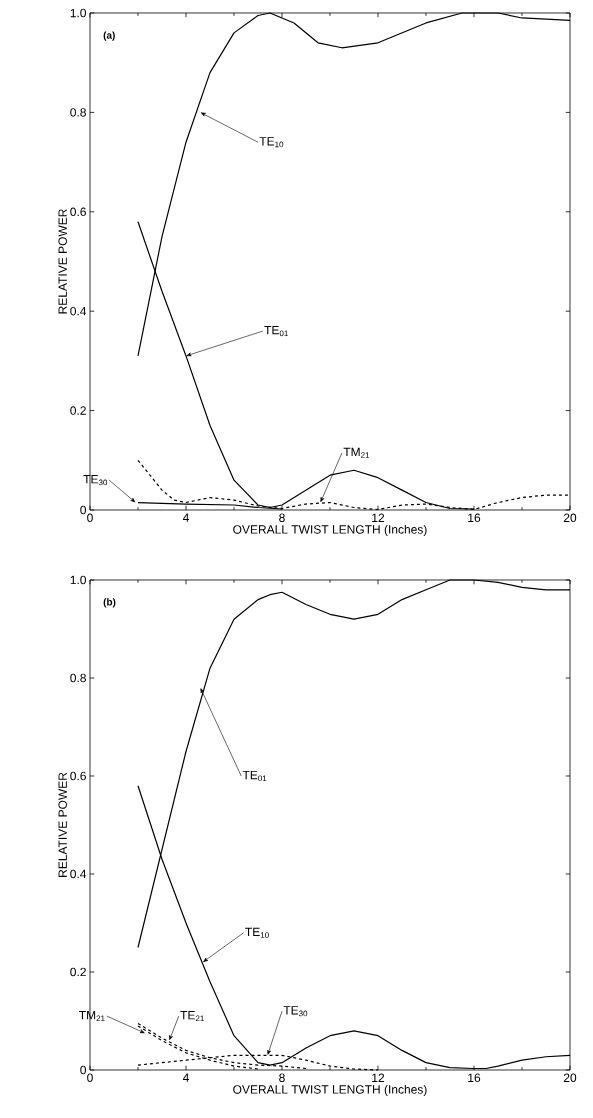 This screenshot has width=593, height=1118. What do you see at coordinates (109, 603) in the screenshot?
I see `annotation: (b)` at bounding box center [109, 603].